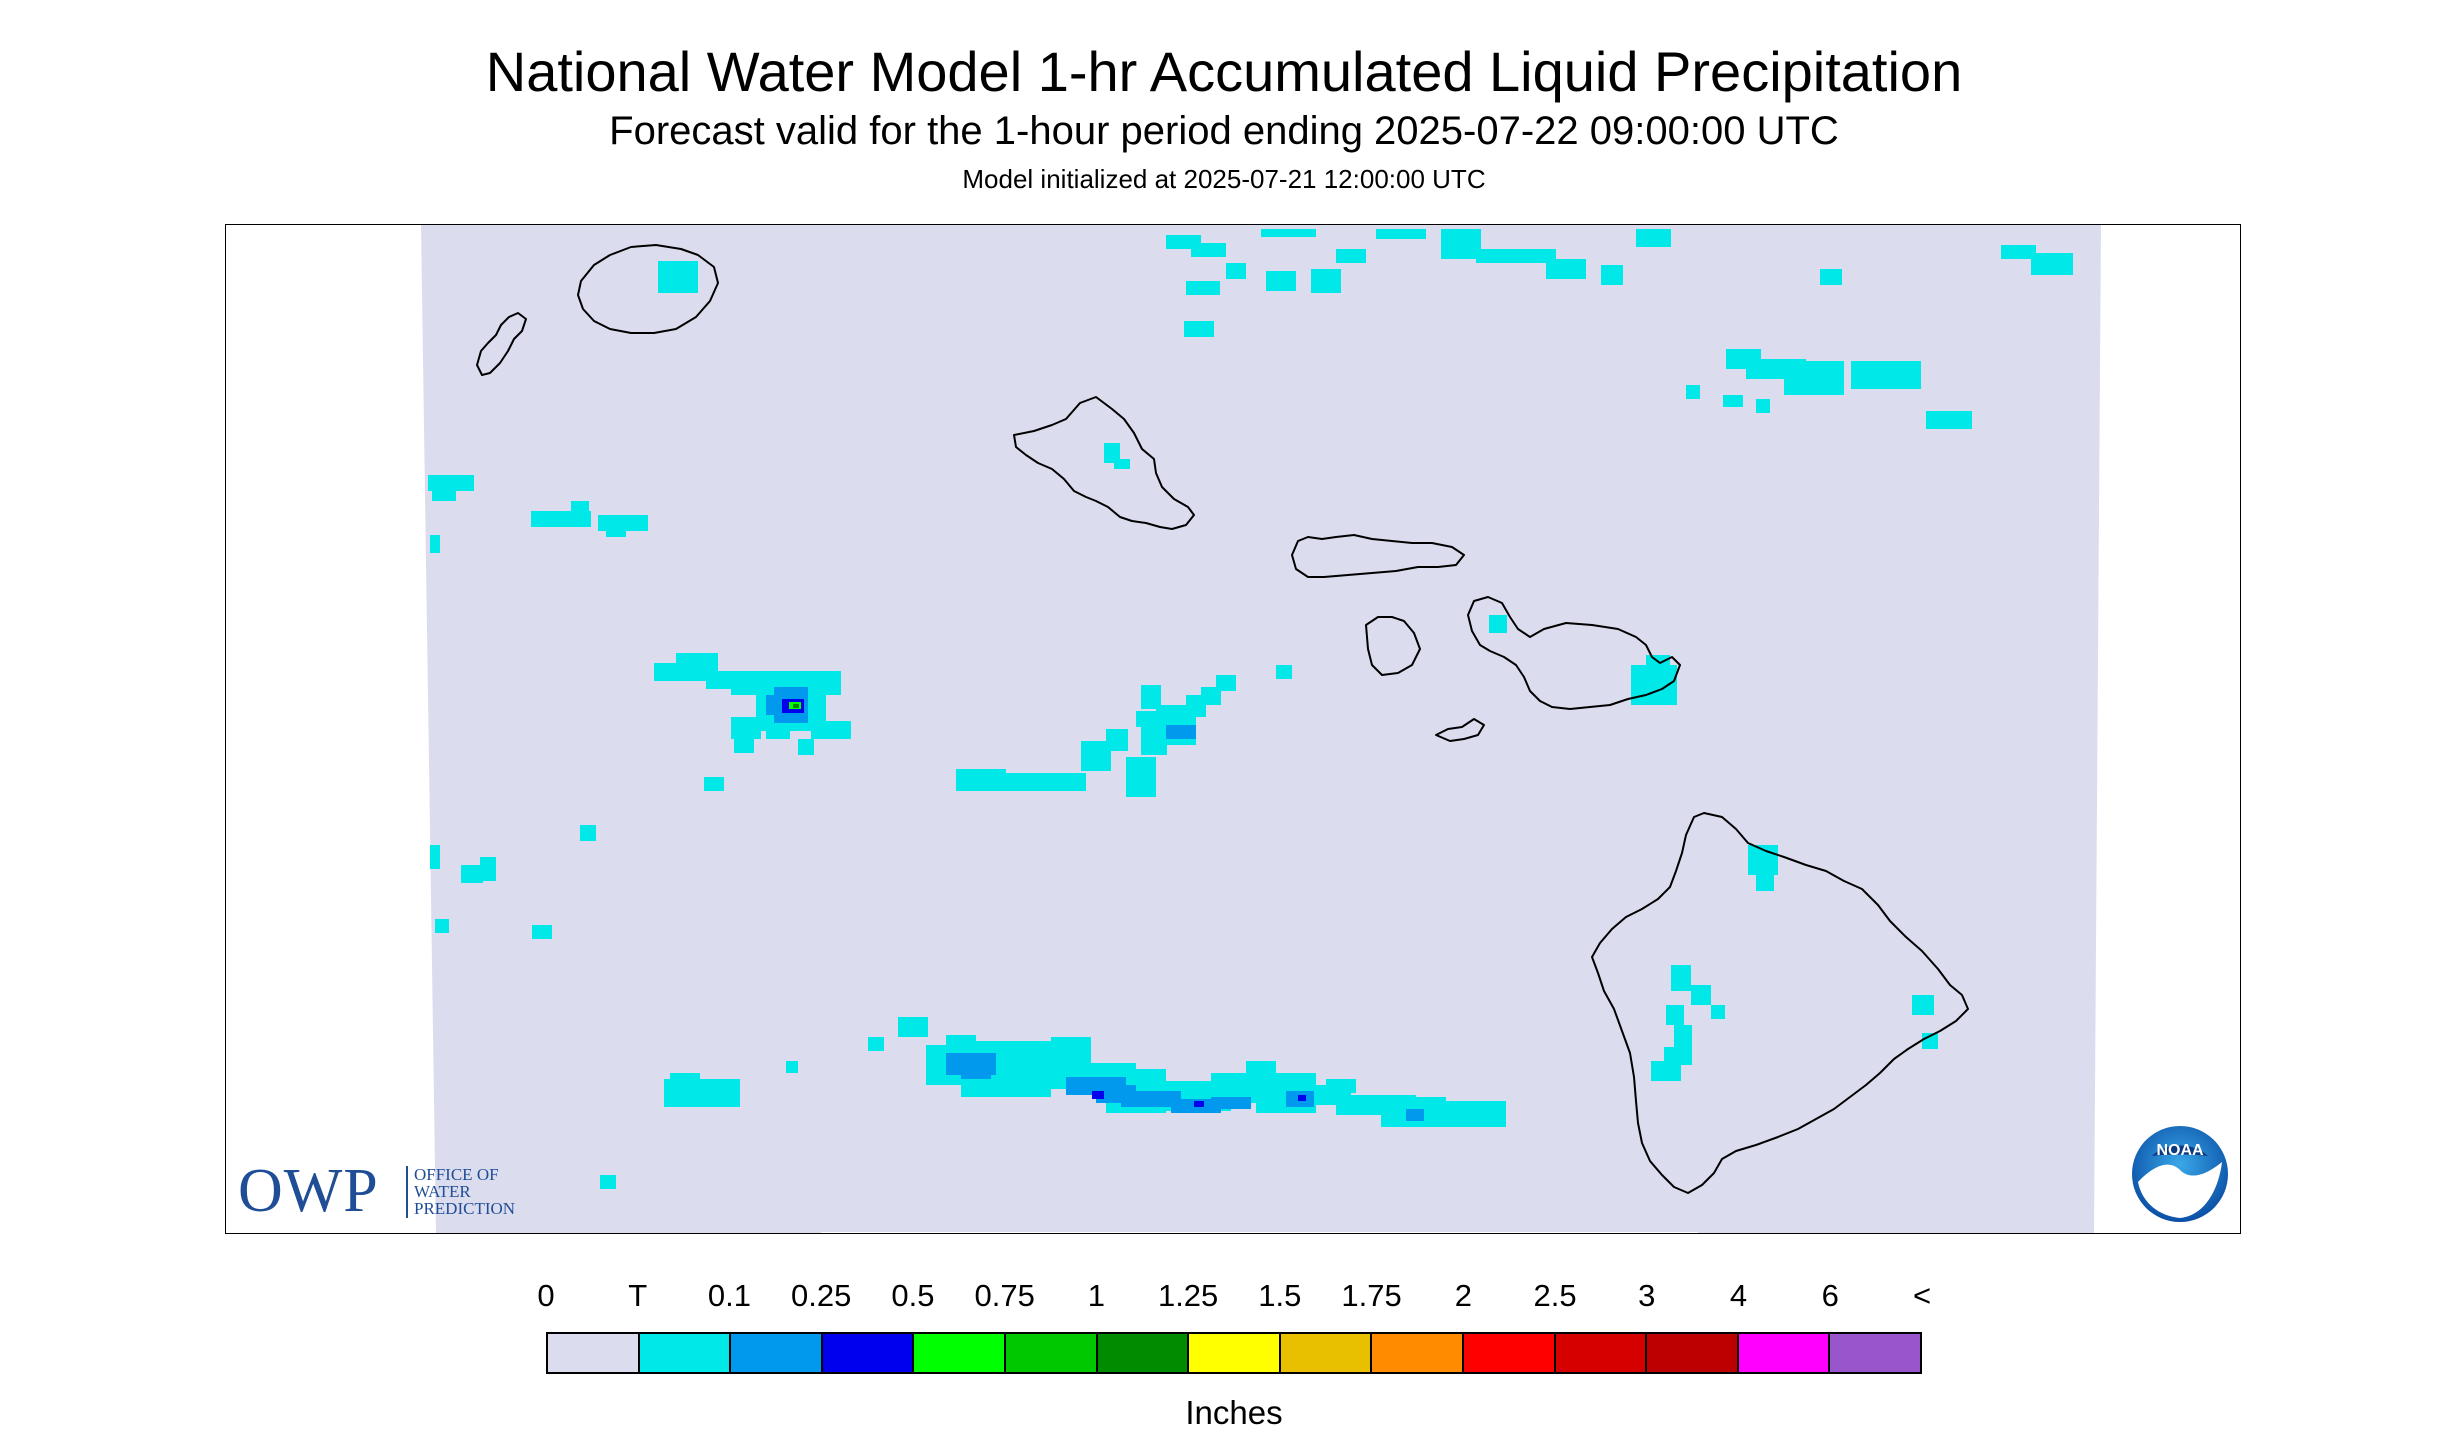 The image size is (2448, 1448). What do you see at coordinates (465, 1208) in the screenshot?
I see `owp-logo-line3: PREDICTION` at bounding box center [465, 1208].